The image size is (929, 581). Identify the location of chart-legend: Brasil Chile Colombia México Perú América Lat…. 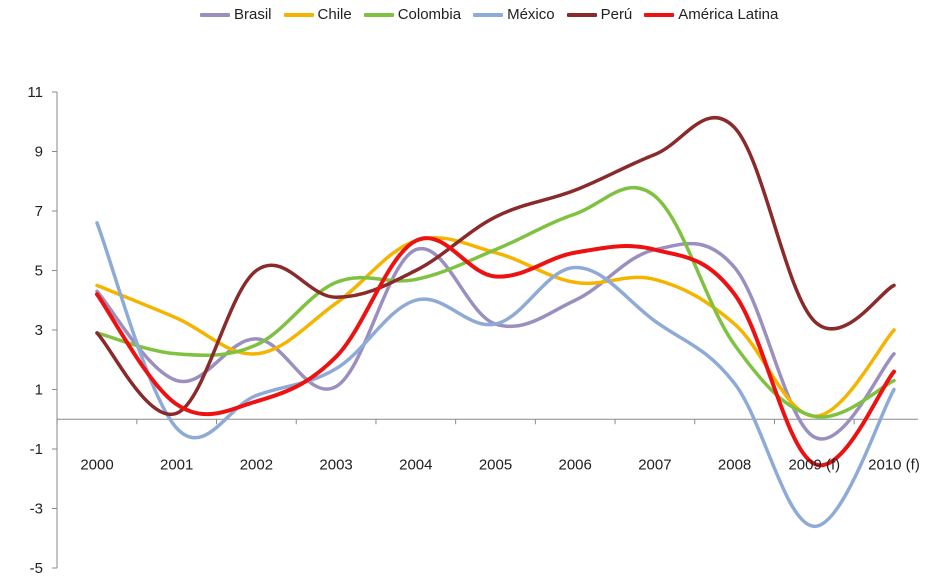
(489, 14).